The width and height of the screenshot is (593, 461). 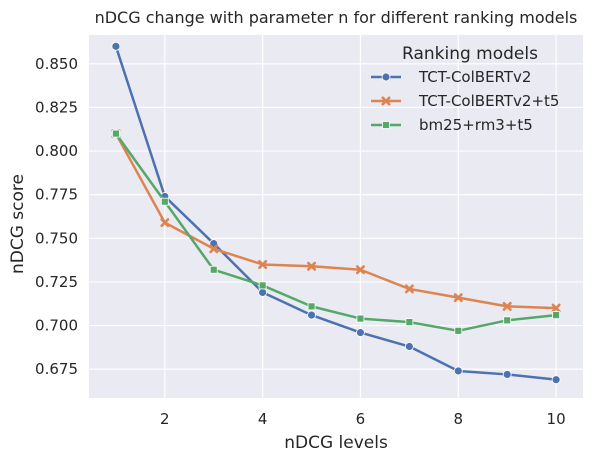 What do you see at coordinates (336, 443) in the screenshot?
I see `x-axis-title: nDCG levels` at bounding box center [336, 443].